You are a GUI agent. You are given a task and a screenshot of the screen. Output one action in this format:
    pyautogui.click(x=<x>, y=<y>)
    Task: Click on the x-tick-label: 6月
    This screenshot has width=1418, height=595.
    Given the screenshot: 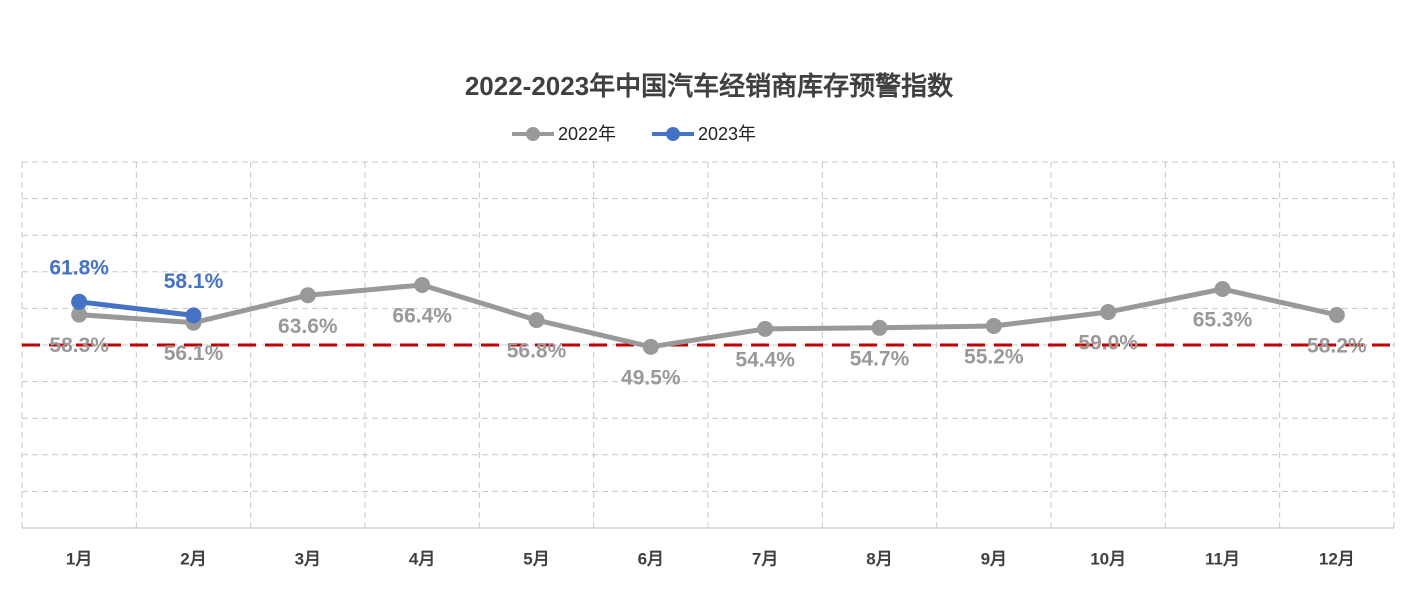 What is the action you would take?
    pyautogui.click(x=651, y=558)
    